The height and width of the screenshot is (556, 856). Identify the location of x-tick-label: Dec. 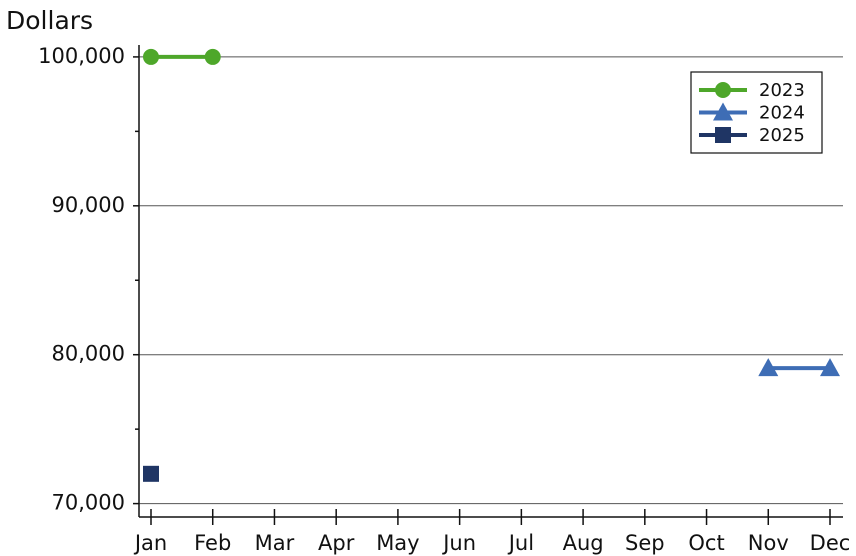
(830, 543).